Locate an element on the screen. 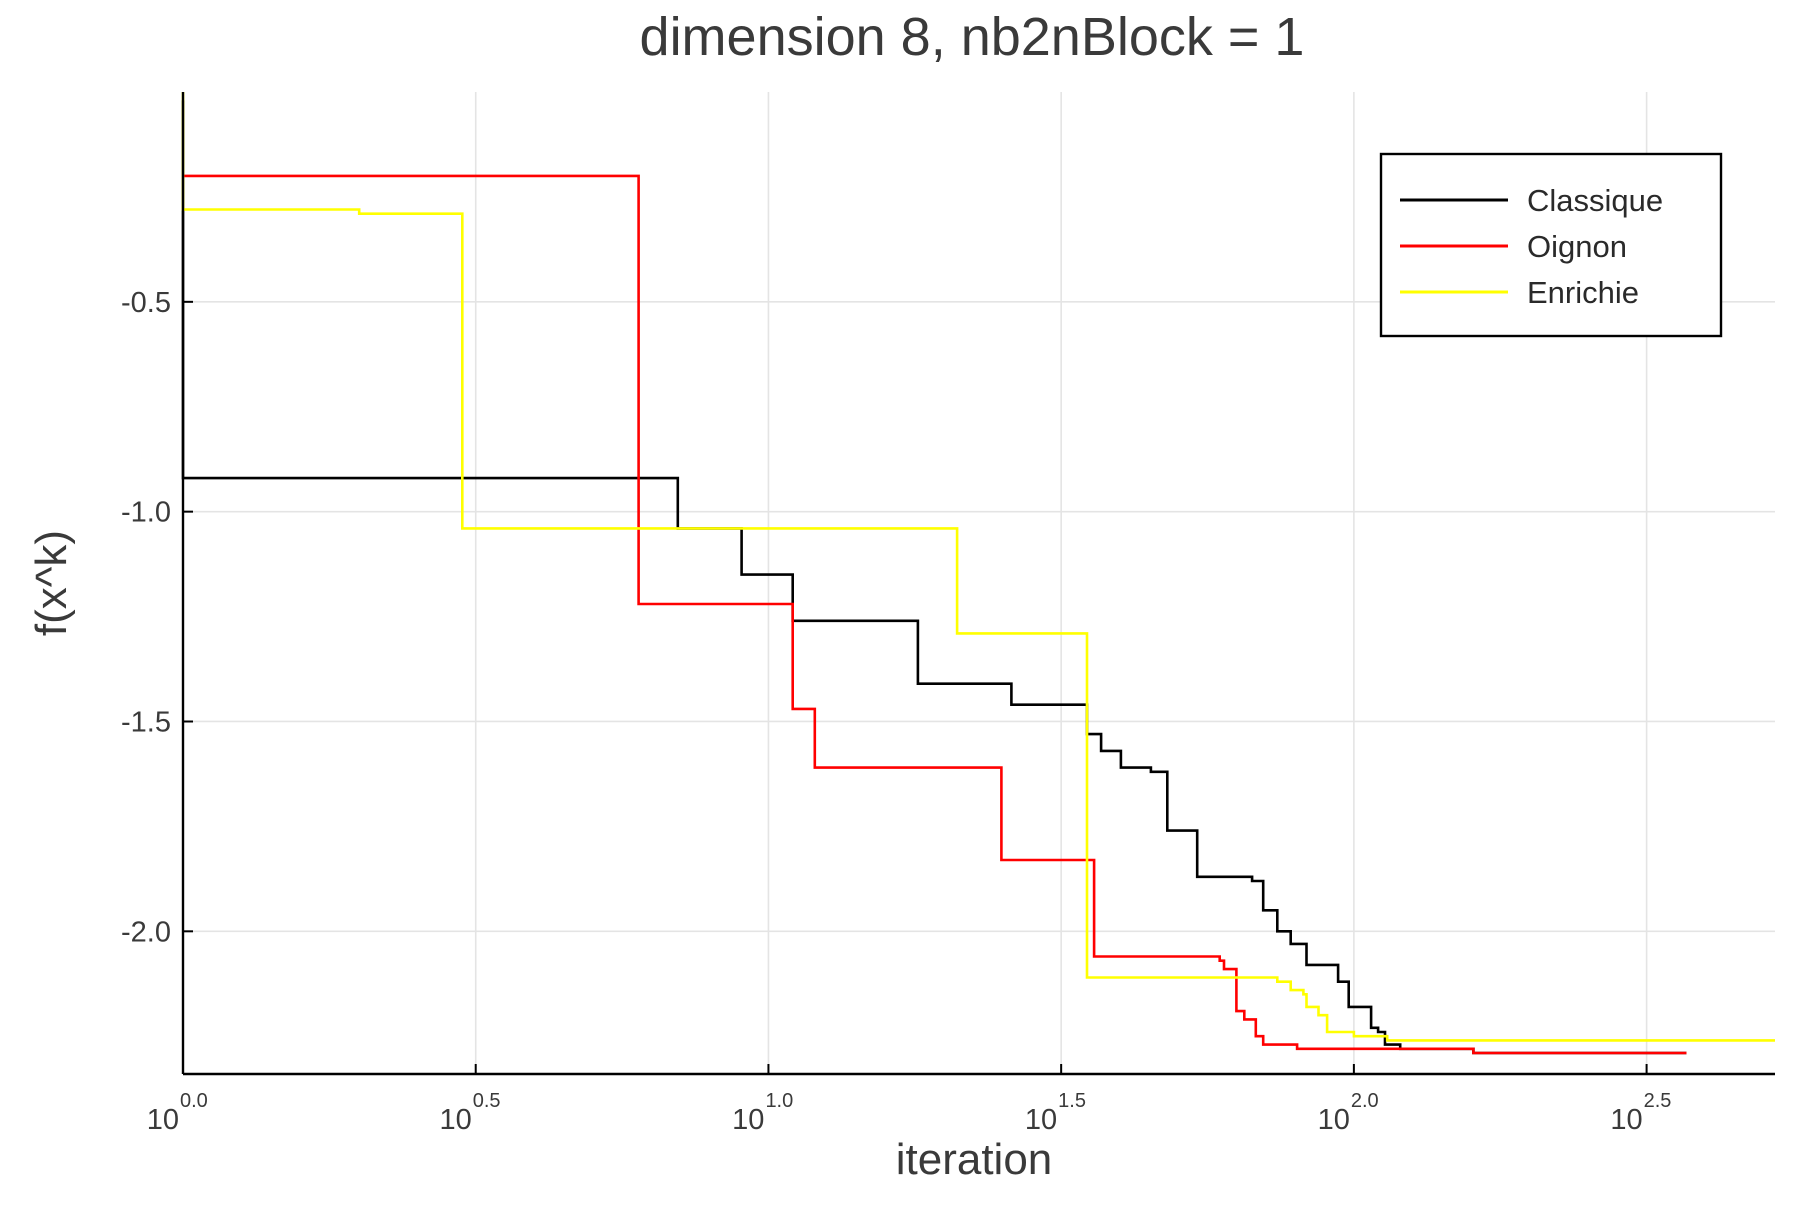 This screenshot has height=1205, width=1800. y-tick-label: -1.5 is located at coordinates (146, 722).